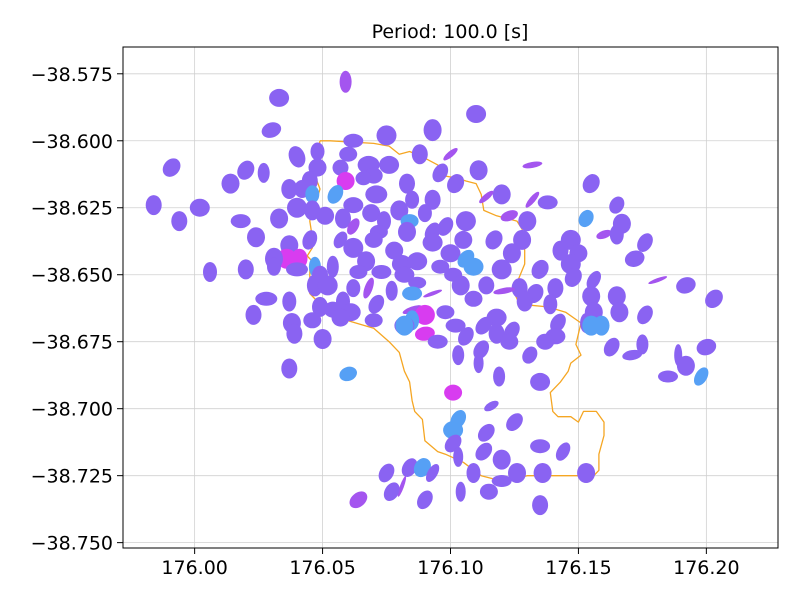  Describe the element at coordinates (578, 568) in the screenshot. I see `x-tick-label: 176.15` at that location.